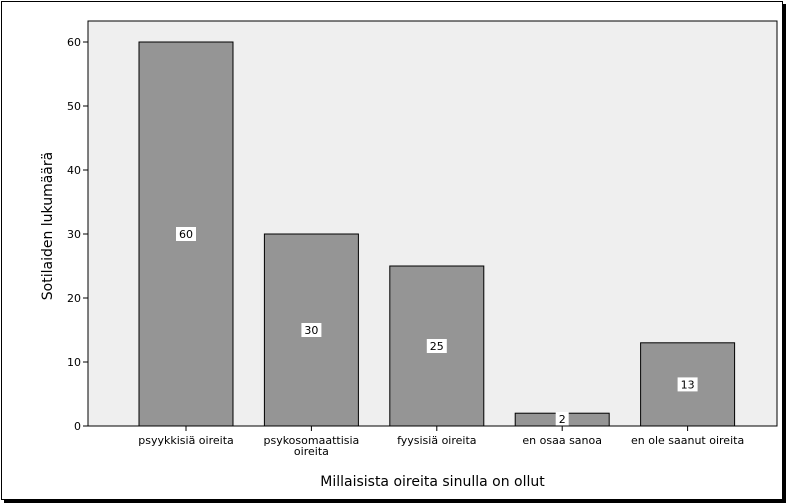  Describe the element at coordinates (687, 440) in the screenshot. I see `x-category-label: en ole saanut oireita` at that location.